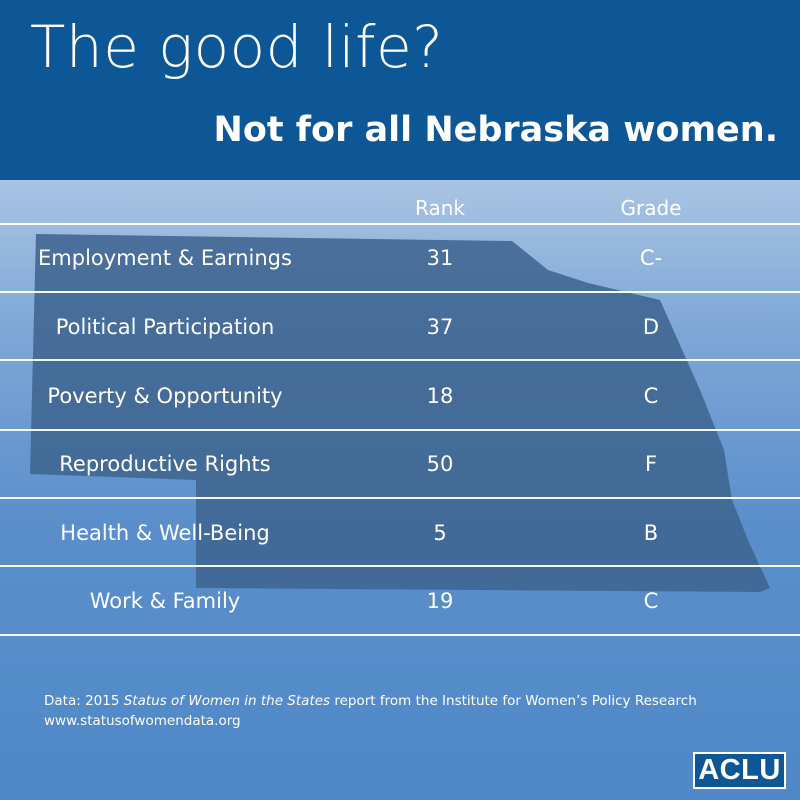  What do you see at coordinates (495, 130) in the screenshot?
I see `page-subtitle: Not for all Nebraska women.` at bounding box center [495, 130].